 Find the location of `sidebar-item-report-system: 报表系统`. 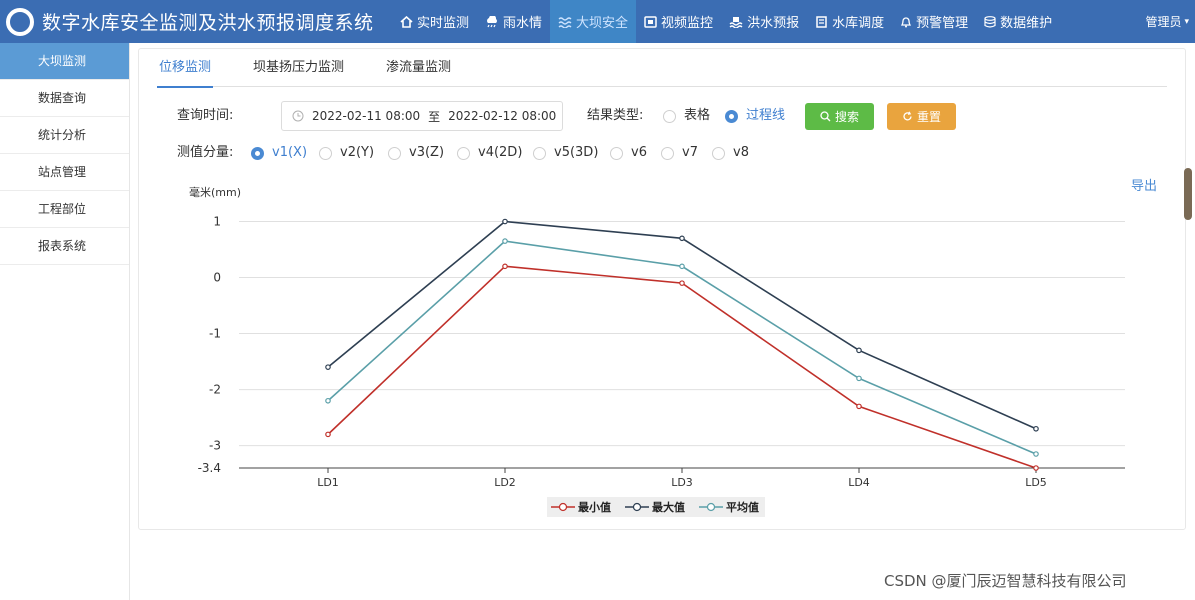

sidebar-item-report-system: 报表系统 is located at coordinates (64, 246).